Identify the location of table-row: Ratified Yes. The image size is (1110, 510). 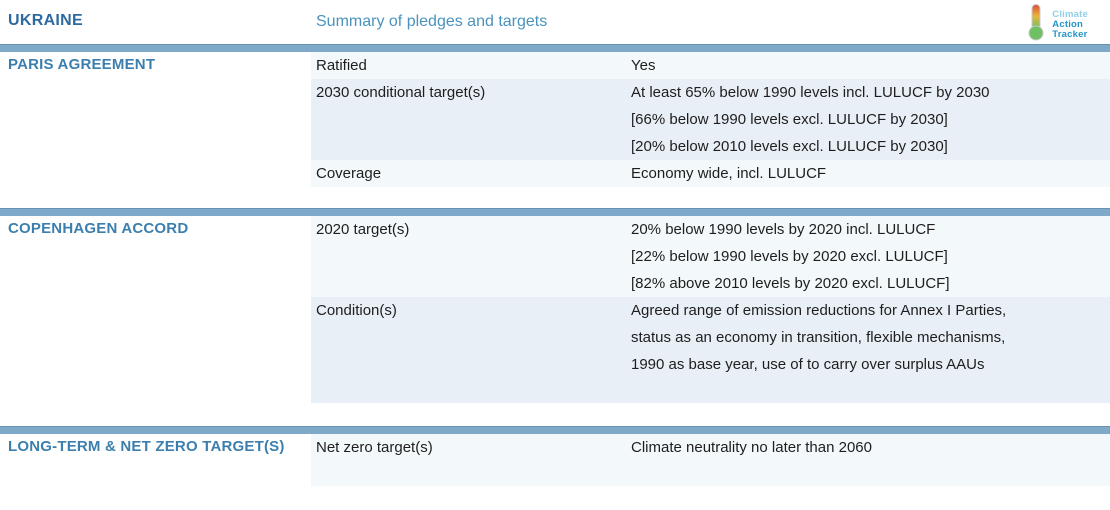
(710, 65).